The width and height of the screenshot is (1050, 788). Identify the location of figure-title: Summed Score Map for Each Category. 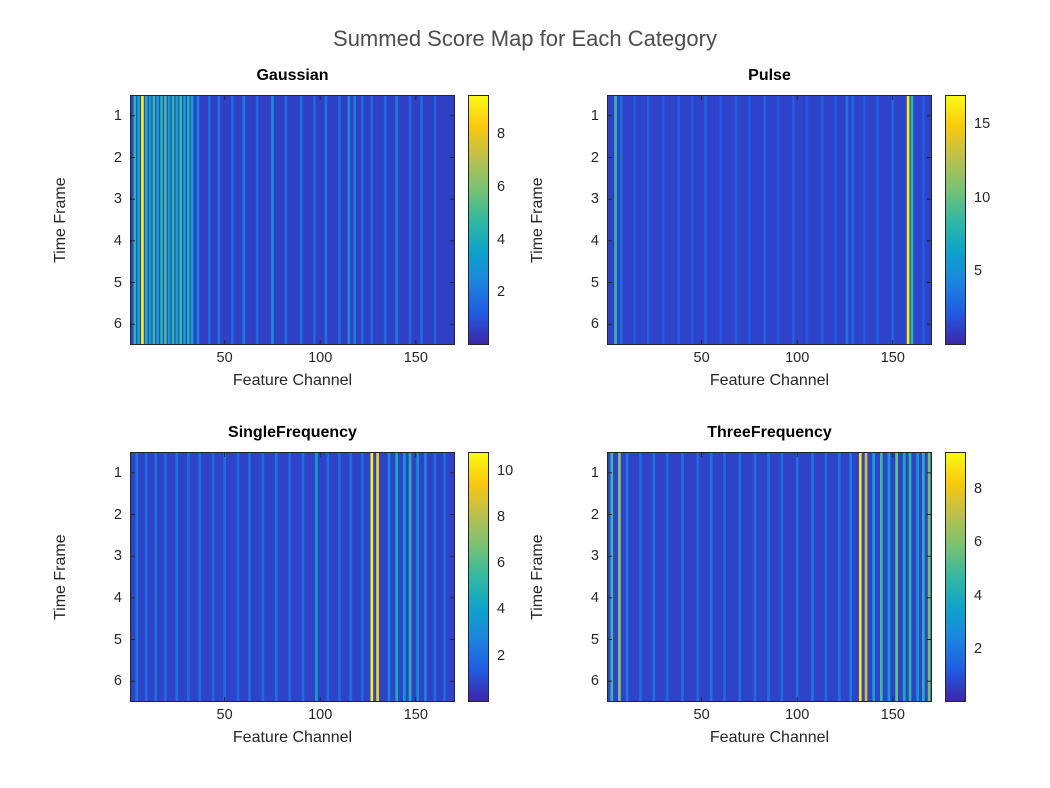
(525, 38).